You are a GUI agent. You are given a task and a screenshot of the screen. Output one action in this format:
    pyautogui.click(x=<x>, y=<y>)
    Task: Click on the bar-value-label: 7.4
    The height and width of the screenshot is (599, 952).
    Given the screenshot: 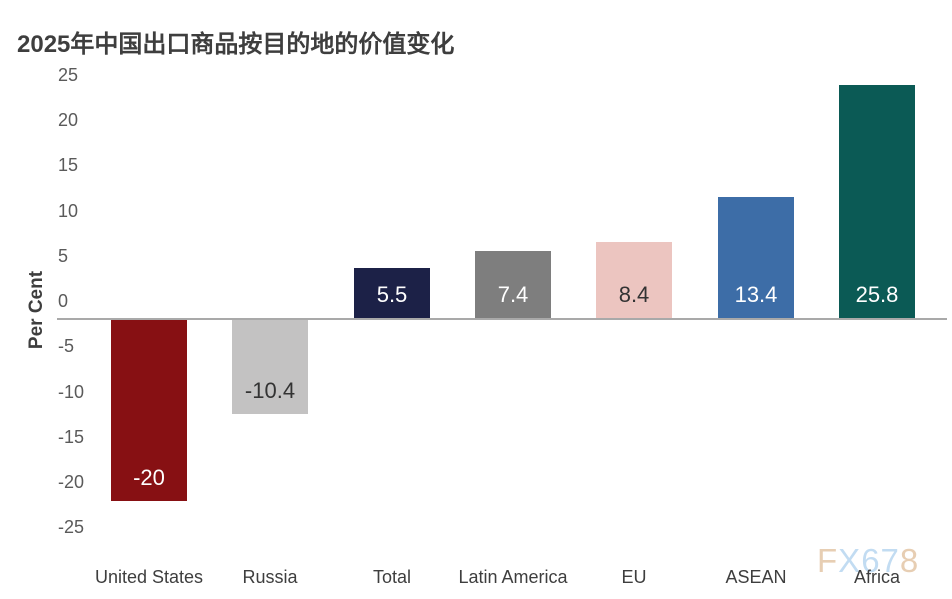 What is the action you would take?
    pyautogui.click(x=513, y=294)
    